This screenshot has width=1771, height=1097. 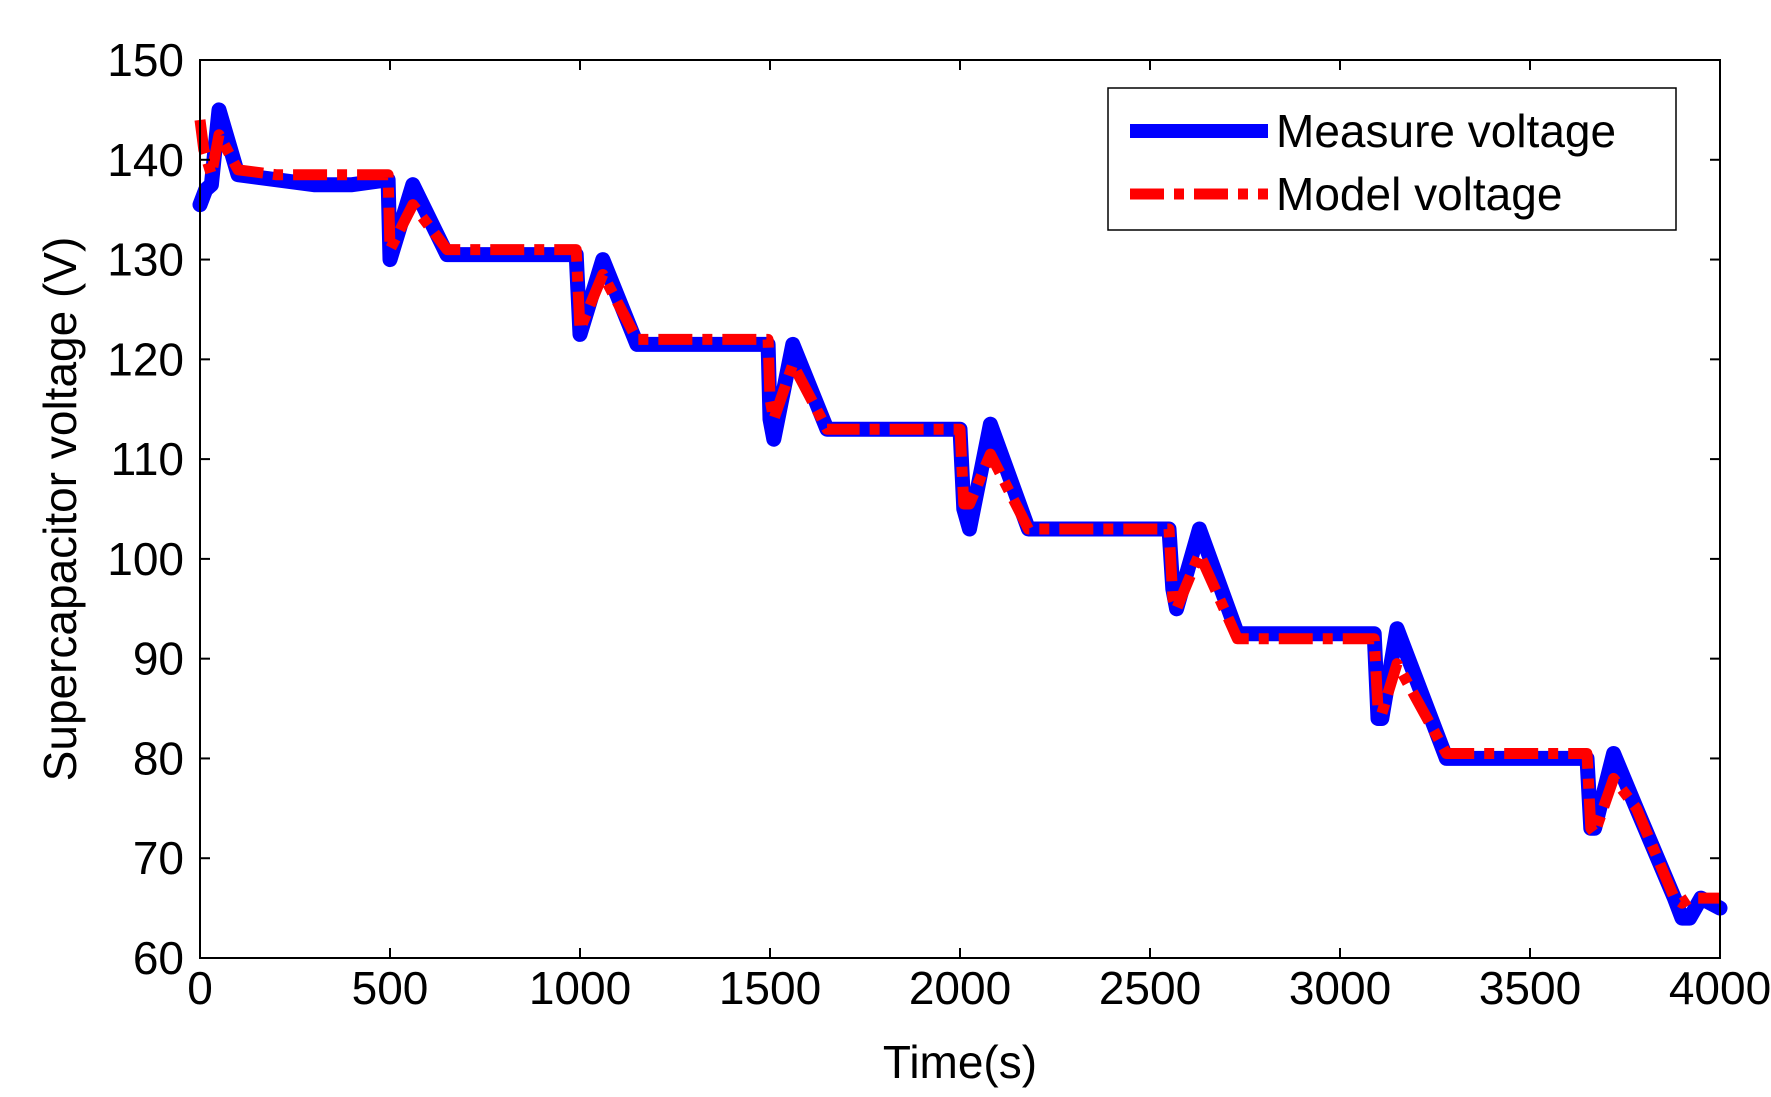 What do you see at coordinates (390, 988) in the screenshot?
I see `x-tick-label: 500` at bounding box center [390, 988].